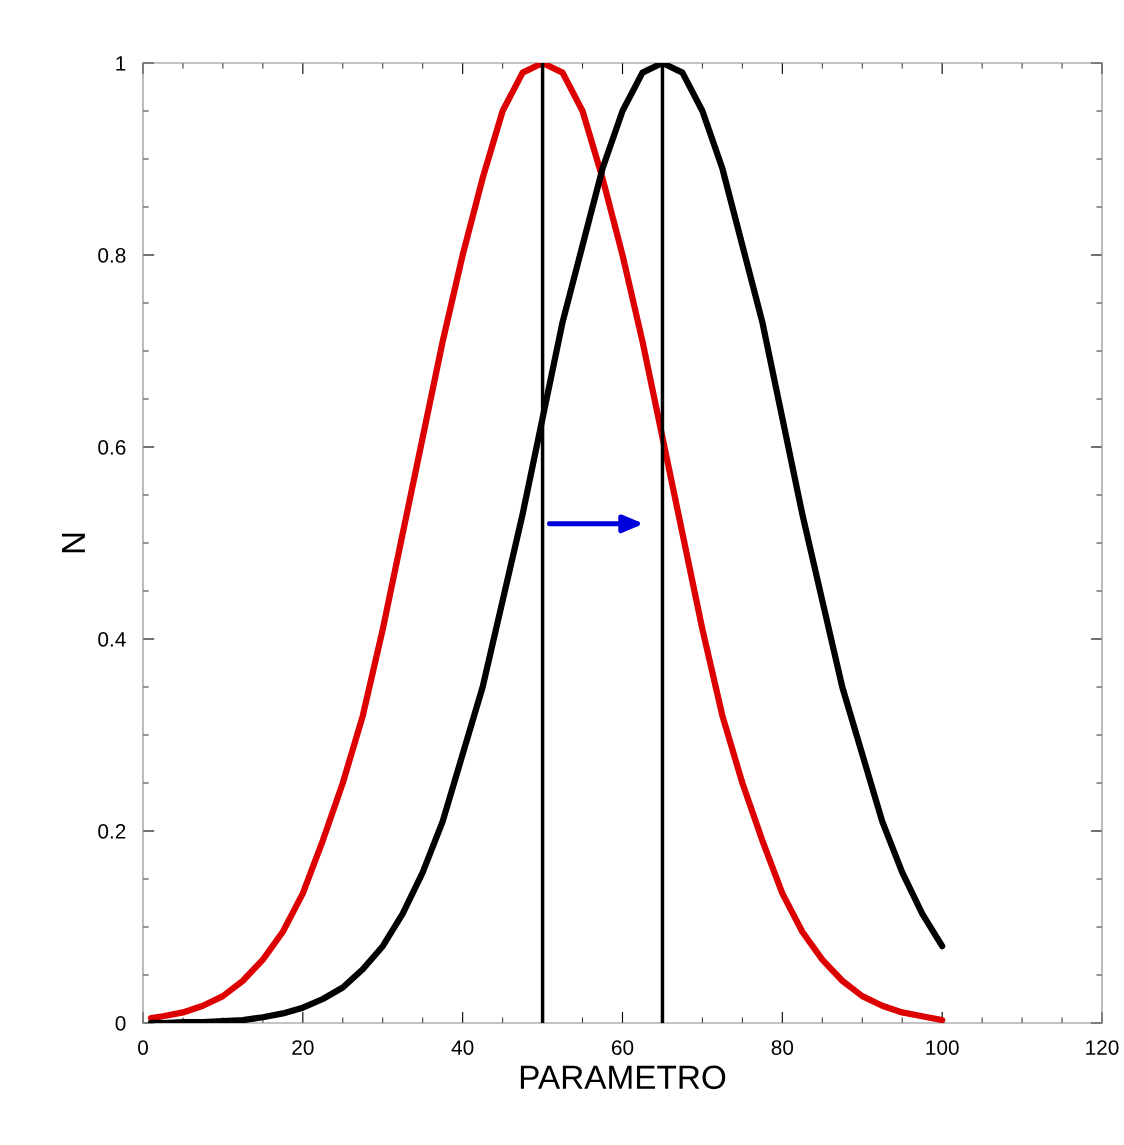 This screenshot has width=1124, height=1145. Describe the element at coordinates (462, 1047) in the screenshot. I see `x-tick-label: 40` at that location.